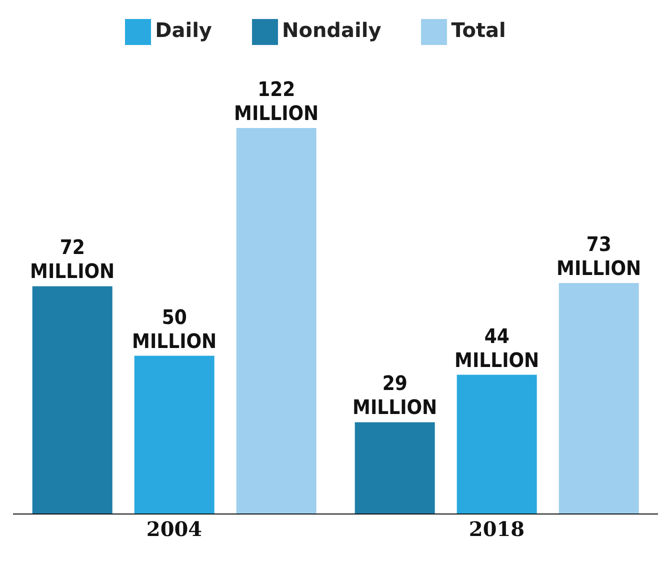 The image size is (671, 561). Describe the element at coordinates (395, 395) in the screenshot. I see `data-label: 29 MILLION` at that location.